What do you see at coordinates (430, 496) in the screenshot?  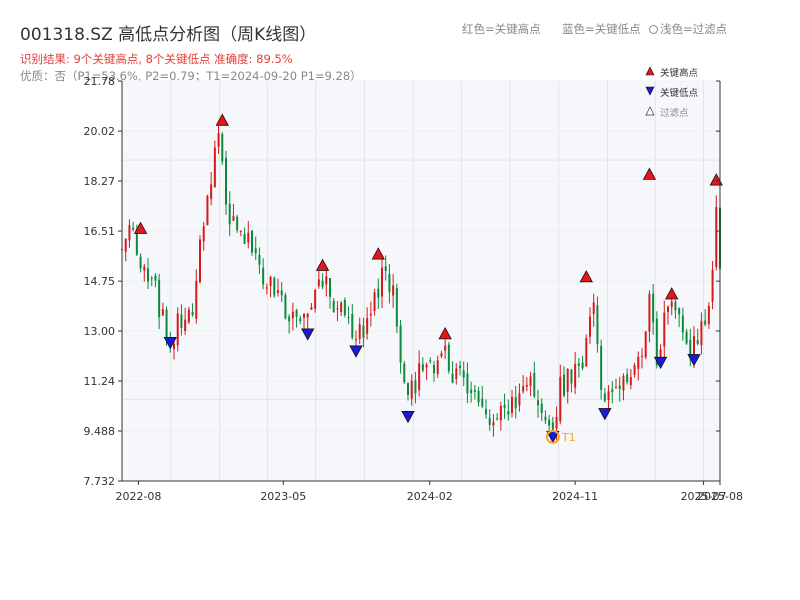 I see `x-tick-label: 2024-02` at bounding box center [430, 496].